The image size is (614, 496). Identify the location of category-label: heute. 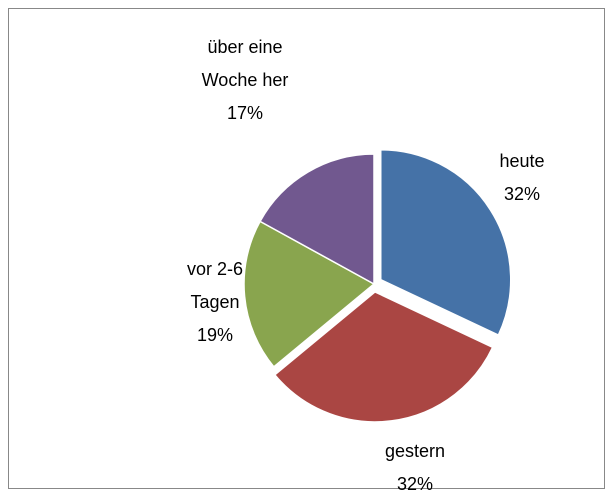
(522, 161).